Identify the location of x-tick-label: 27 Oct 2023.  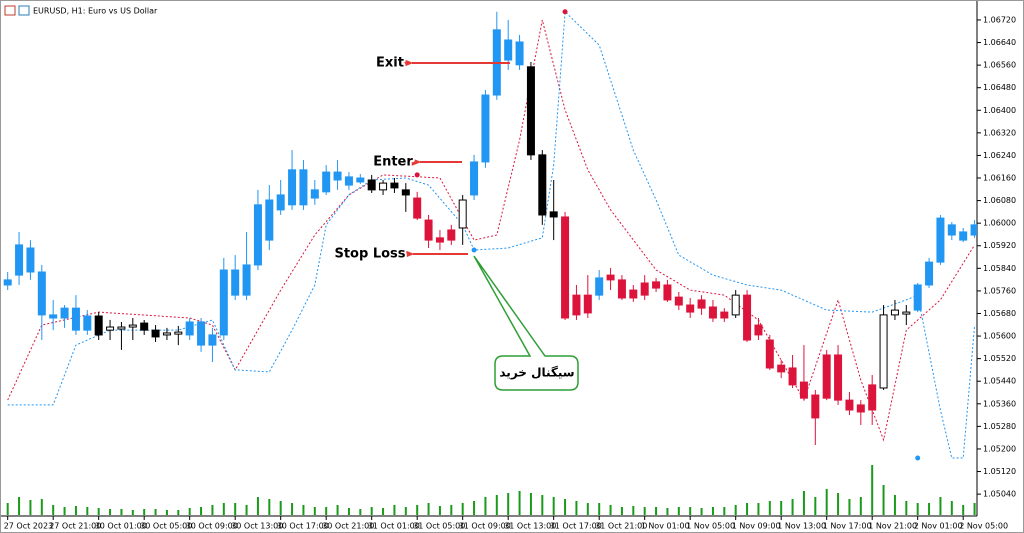
(28, 526).